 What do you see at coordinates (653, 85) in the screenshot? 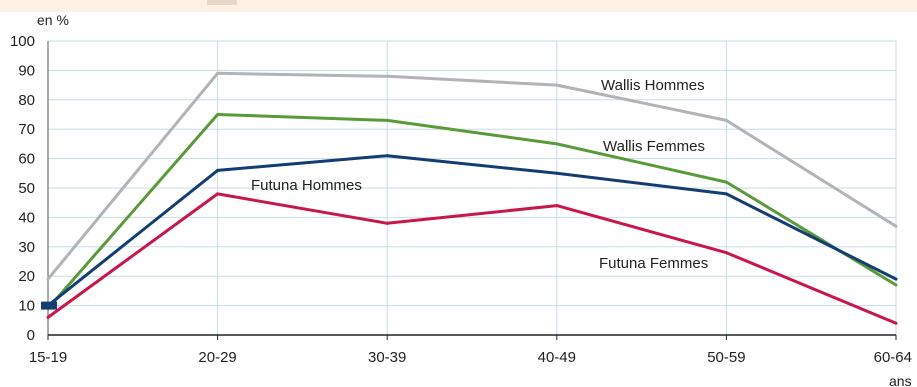
I see `series-label: Wallis Hommes` at bounding box center [653, 85].